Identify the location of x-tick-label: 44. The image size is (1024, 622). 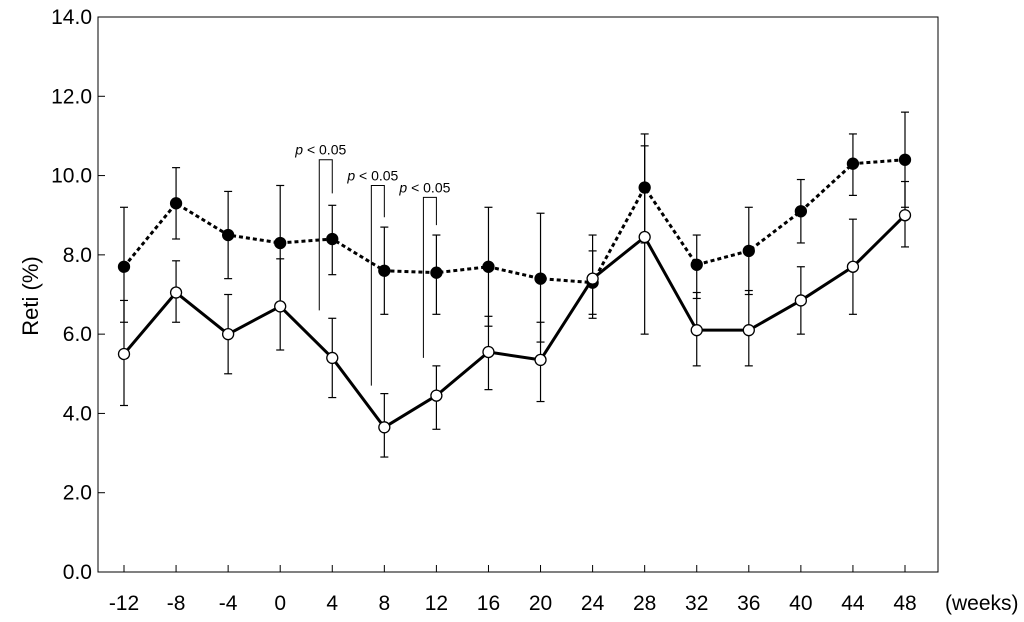
(853, 603).